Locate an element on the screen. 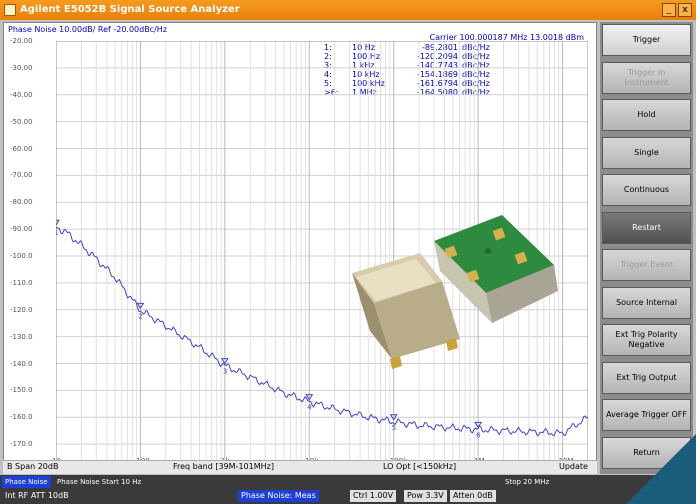 The height and width of the screenshot is (504, 696). app-icon is located at coordinates (10, 10).